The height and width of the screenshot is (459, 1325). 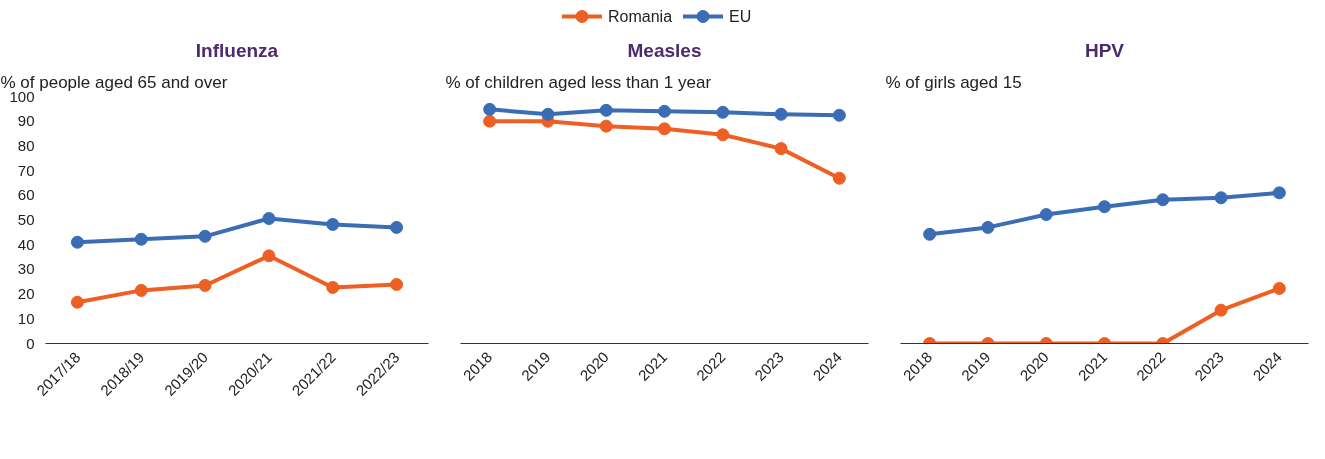 What do you see at coordinates (26, 318) in the screenshot?
I see `y-tick-label: 10` at bounding box center [26, 318].